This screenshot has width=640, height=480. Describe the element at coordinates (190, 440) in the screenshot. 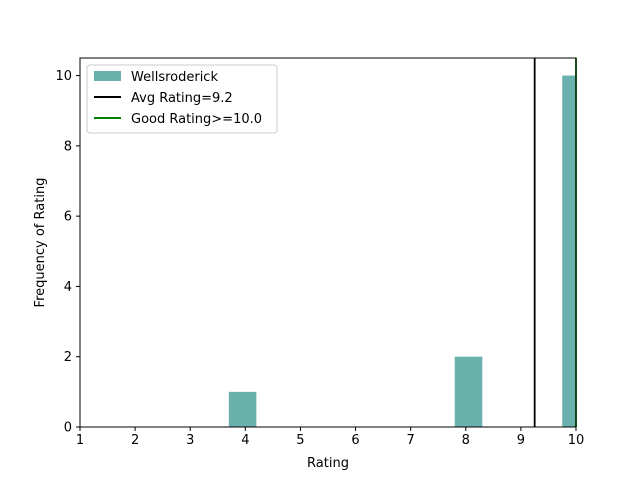

I see `x-tick-label: 3` at that location.